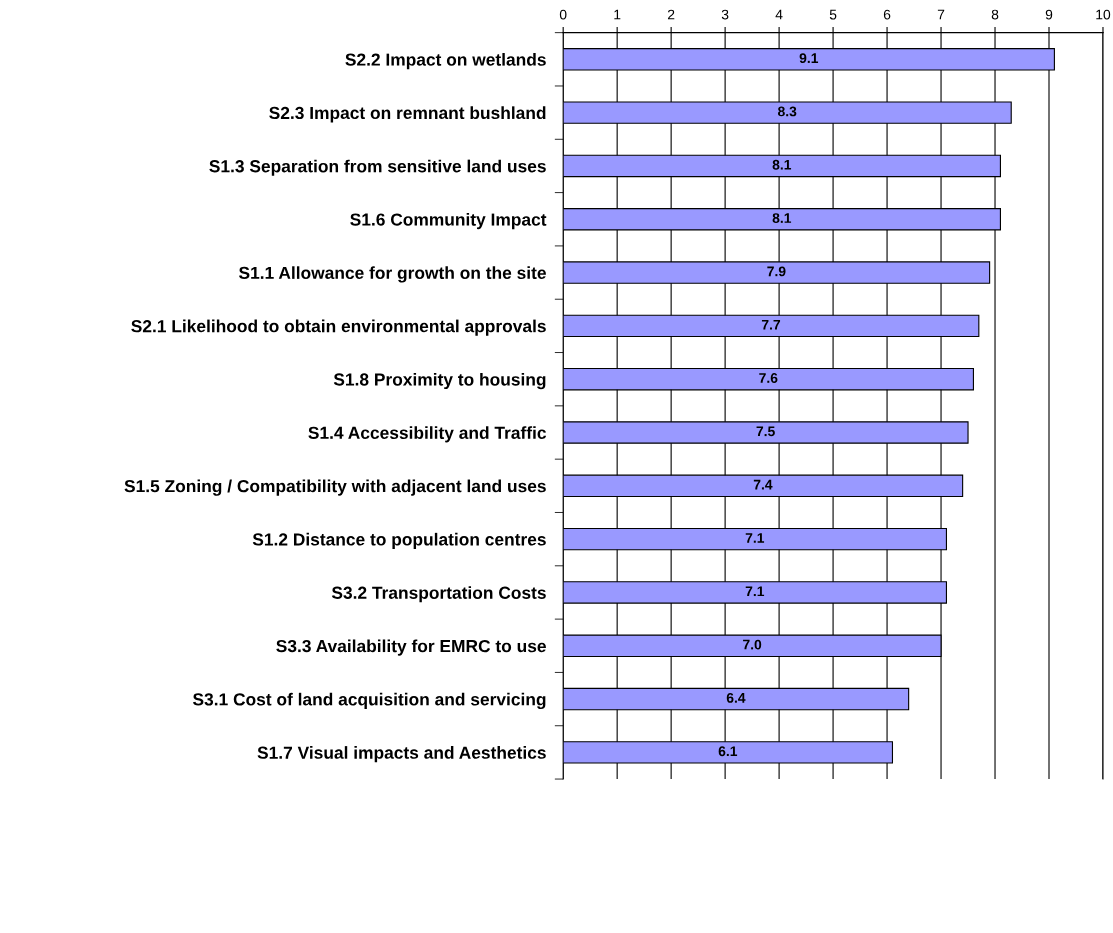  What do you see at coordinates (887, 14) in the screenshot?
I see `x-tick-label: 6` at bounding box center [887, 14].